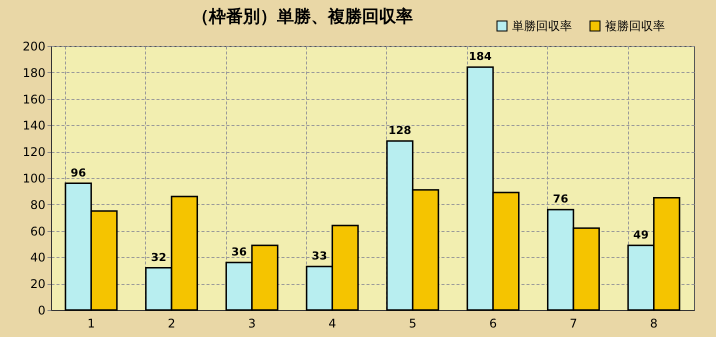  What do you see at coordinates (400, 131) in the screenshot?
I see `data-label: 128` at bounding box center [400, 131].